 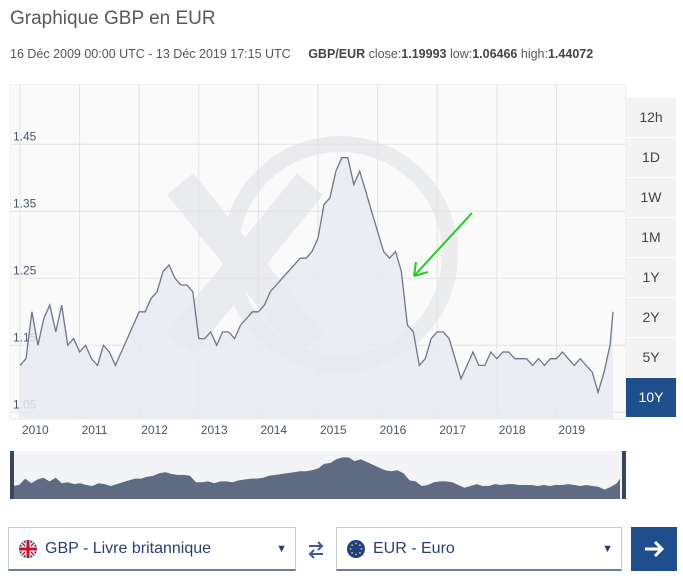 I want to click on navigator-area, so click(x=316, y=478).